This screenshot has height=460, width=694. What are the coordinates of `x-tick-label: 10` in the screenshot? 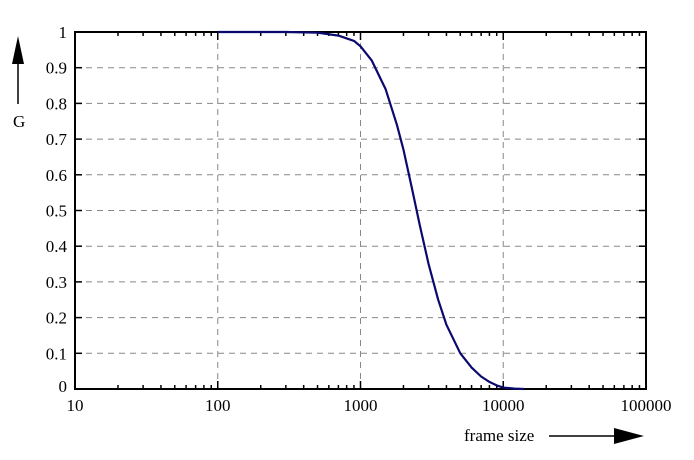 It's located at (75, 405).